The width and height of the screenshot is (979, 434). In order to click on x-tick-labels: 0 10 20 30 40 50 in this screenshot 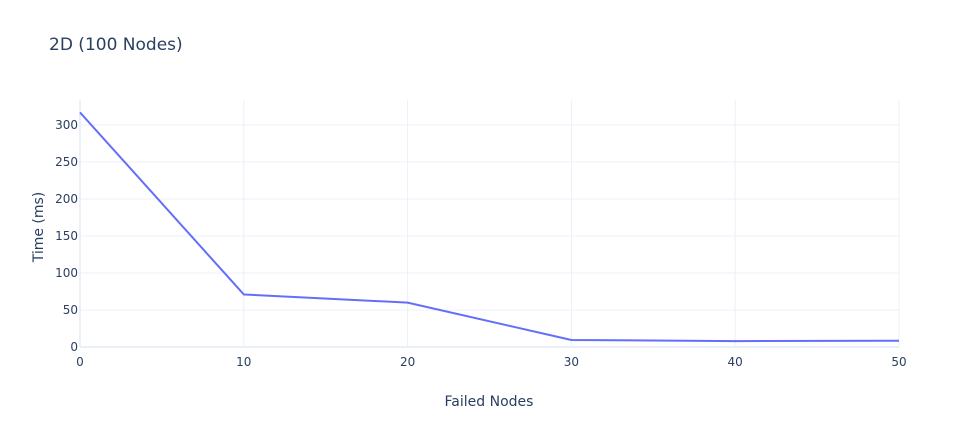, I will do `click(491, 362)`.